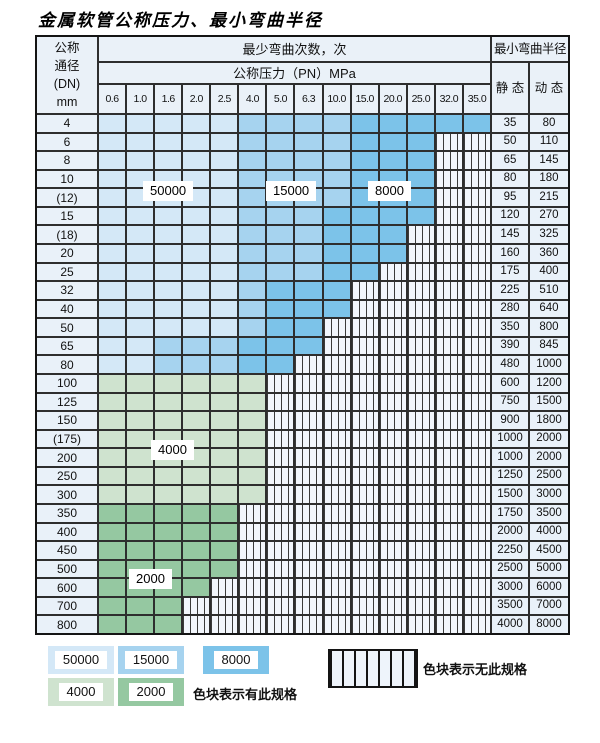 This screenshot has width=600, height=743. What do you see at coordinates (509, 123) in the screenshot?
I see `static-radius-cell: 35` at bounding box center [509, 123].